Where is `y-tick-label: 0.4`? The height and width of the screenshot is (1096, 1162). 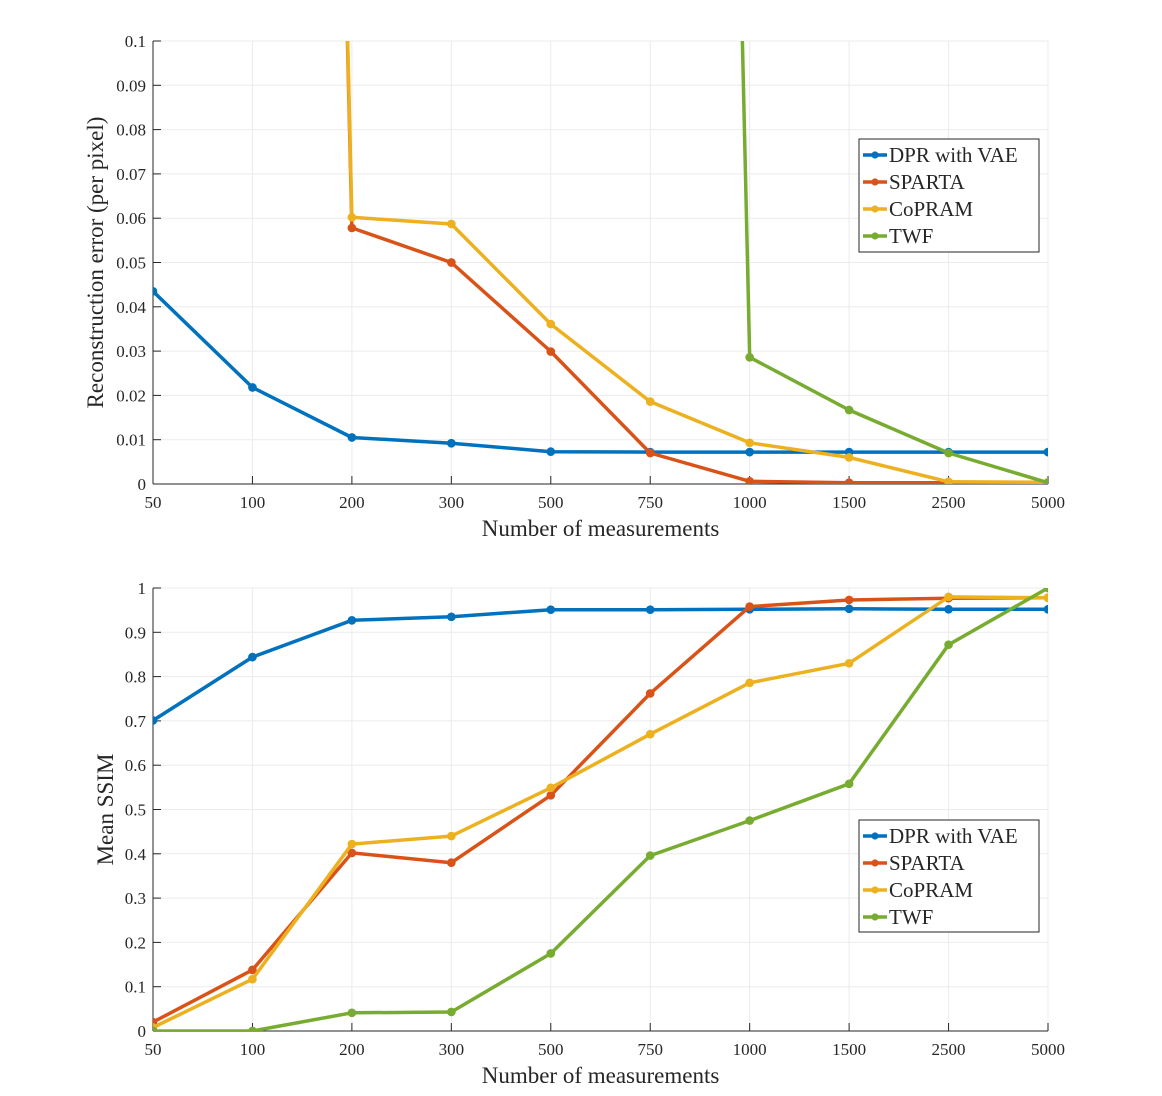 y-tick-label: 0.4 is located at coordinates (136, 854).